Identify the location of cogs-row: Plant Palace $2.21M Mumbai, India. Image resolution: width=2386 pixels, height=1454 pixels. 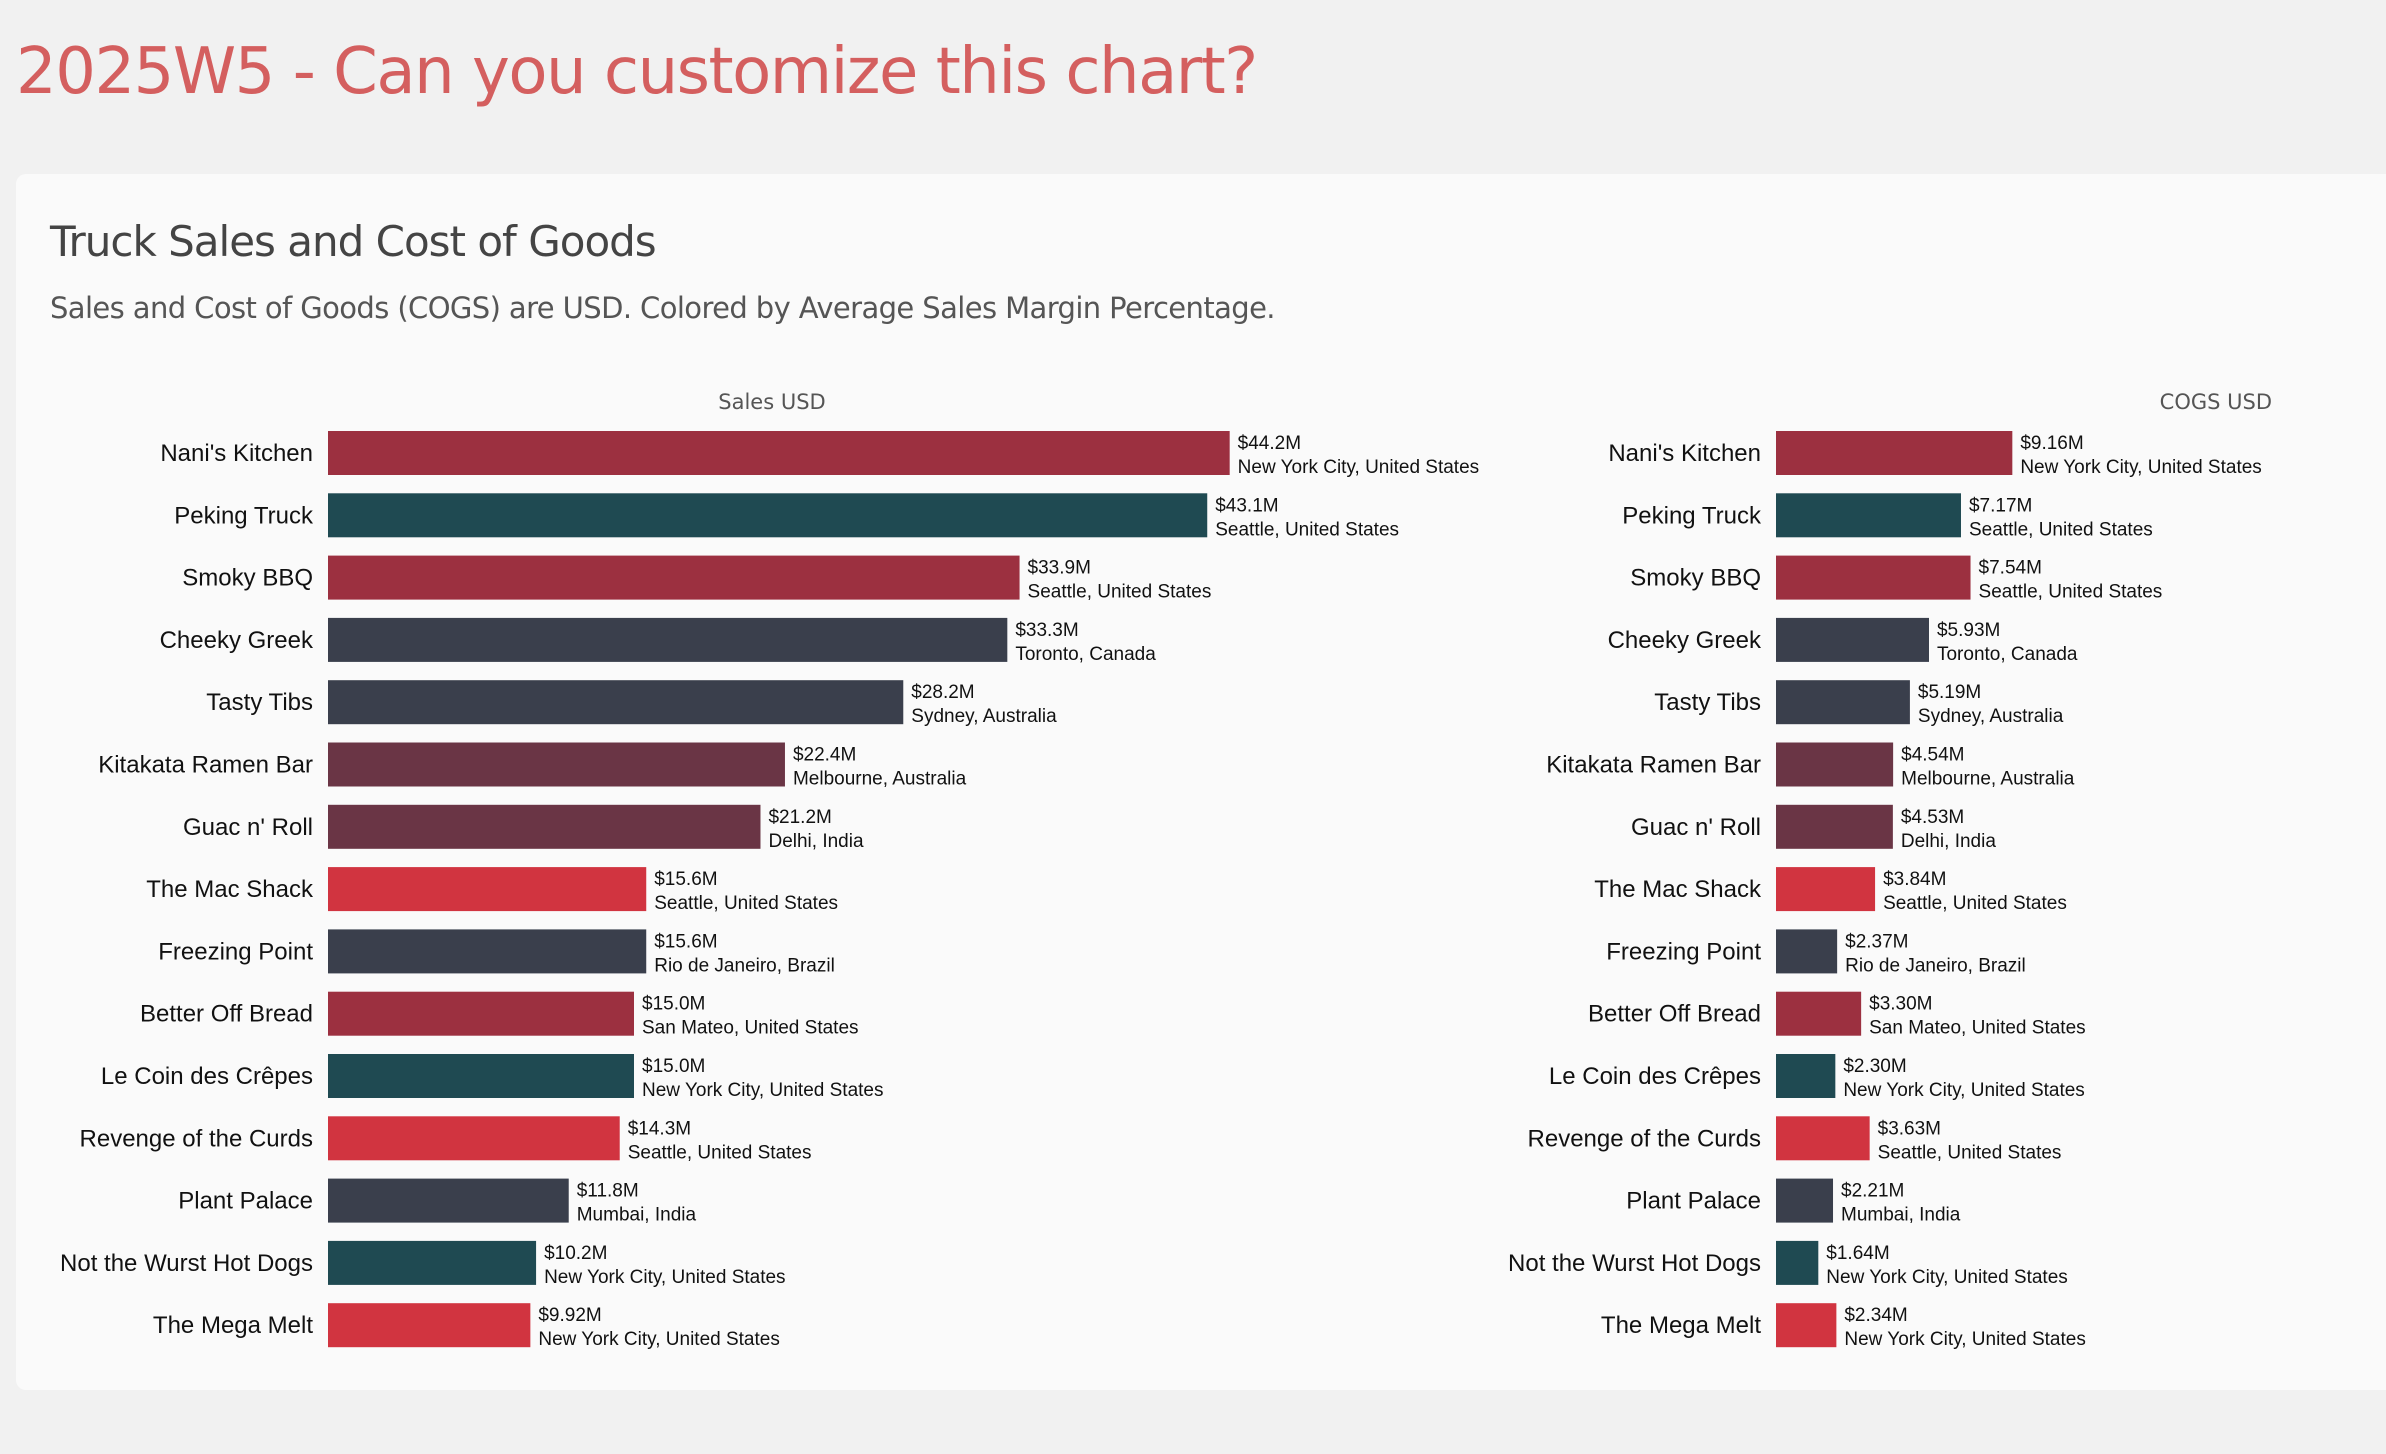
(1793, 1202).